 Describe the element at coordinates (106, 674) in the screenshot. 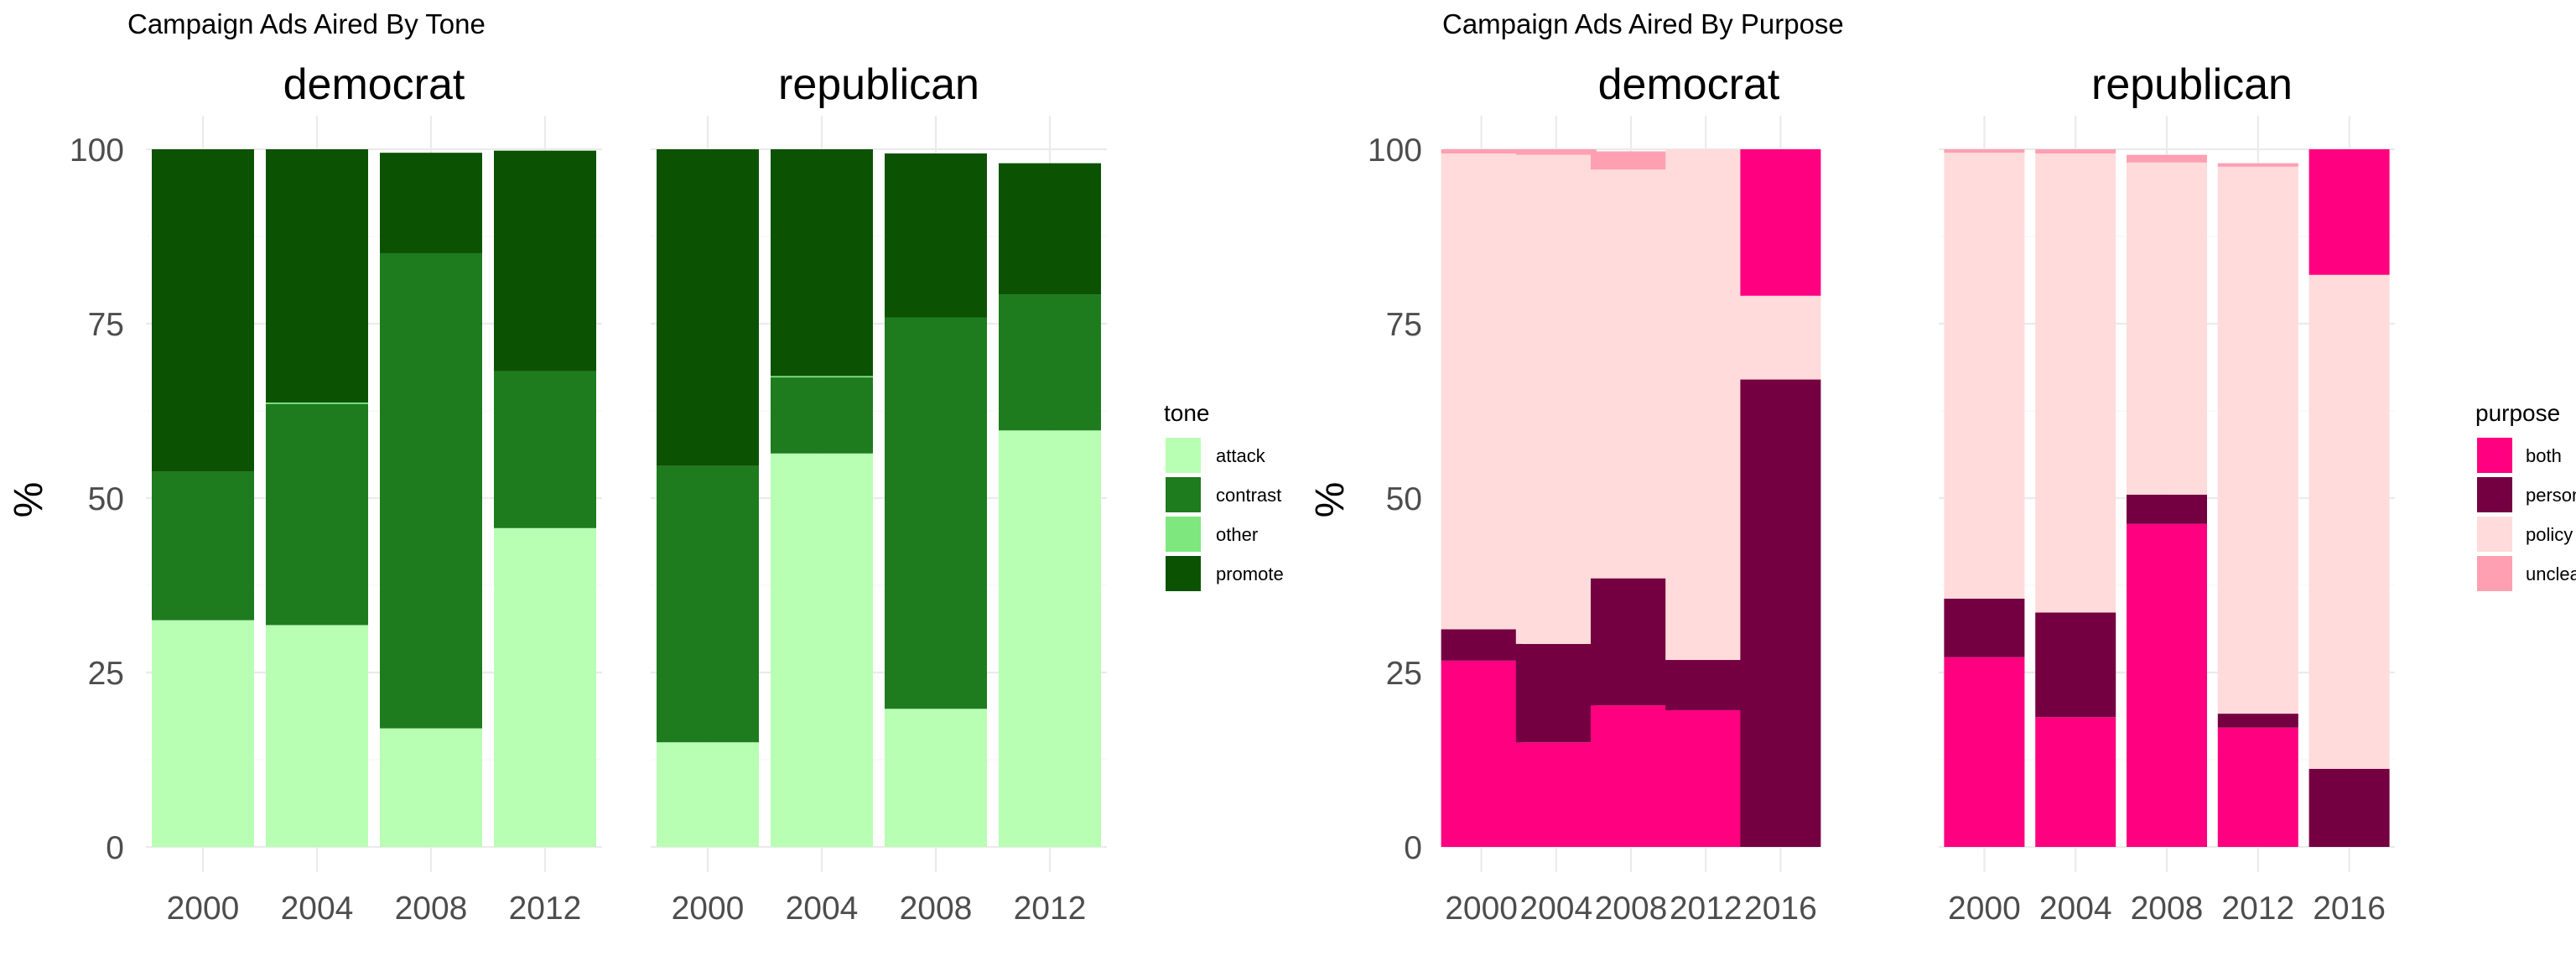

I see `y-tick-label: 25` at that location.